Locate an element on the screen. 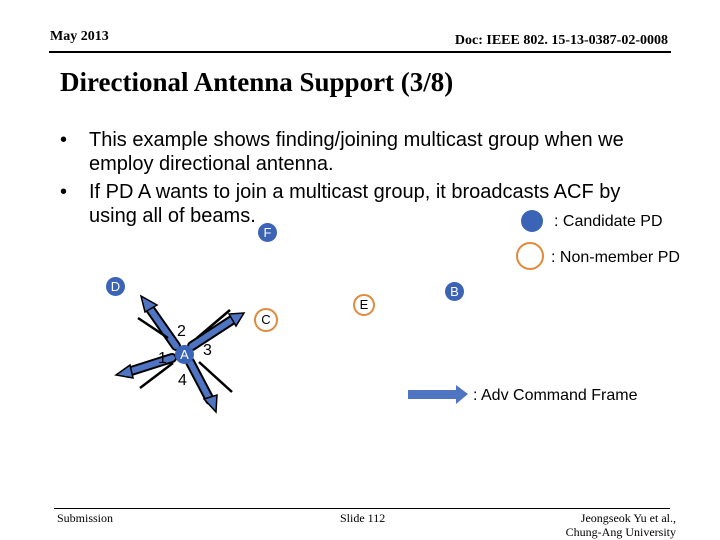 Image resolution: width=720 pixels, height=540 pixels. beam-number-3: 3 is located at coordinates (207, 350).